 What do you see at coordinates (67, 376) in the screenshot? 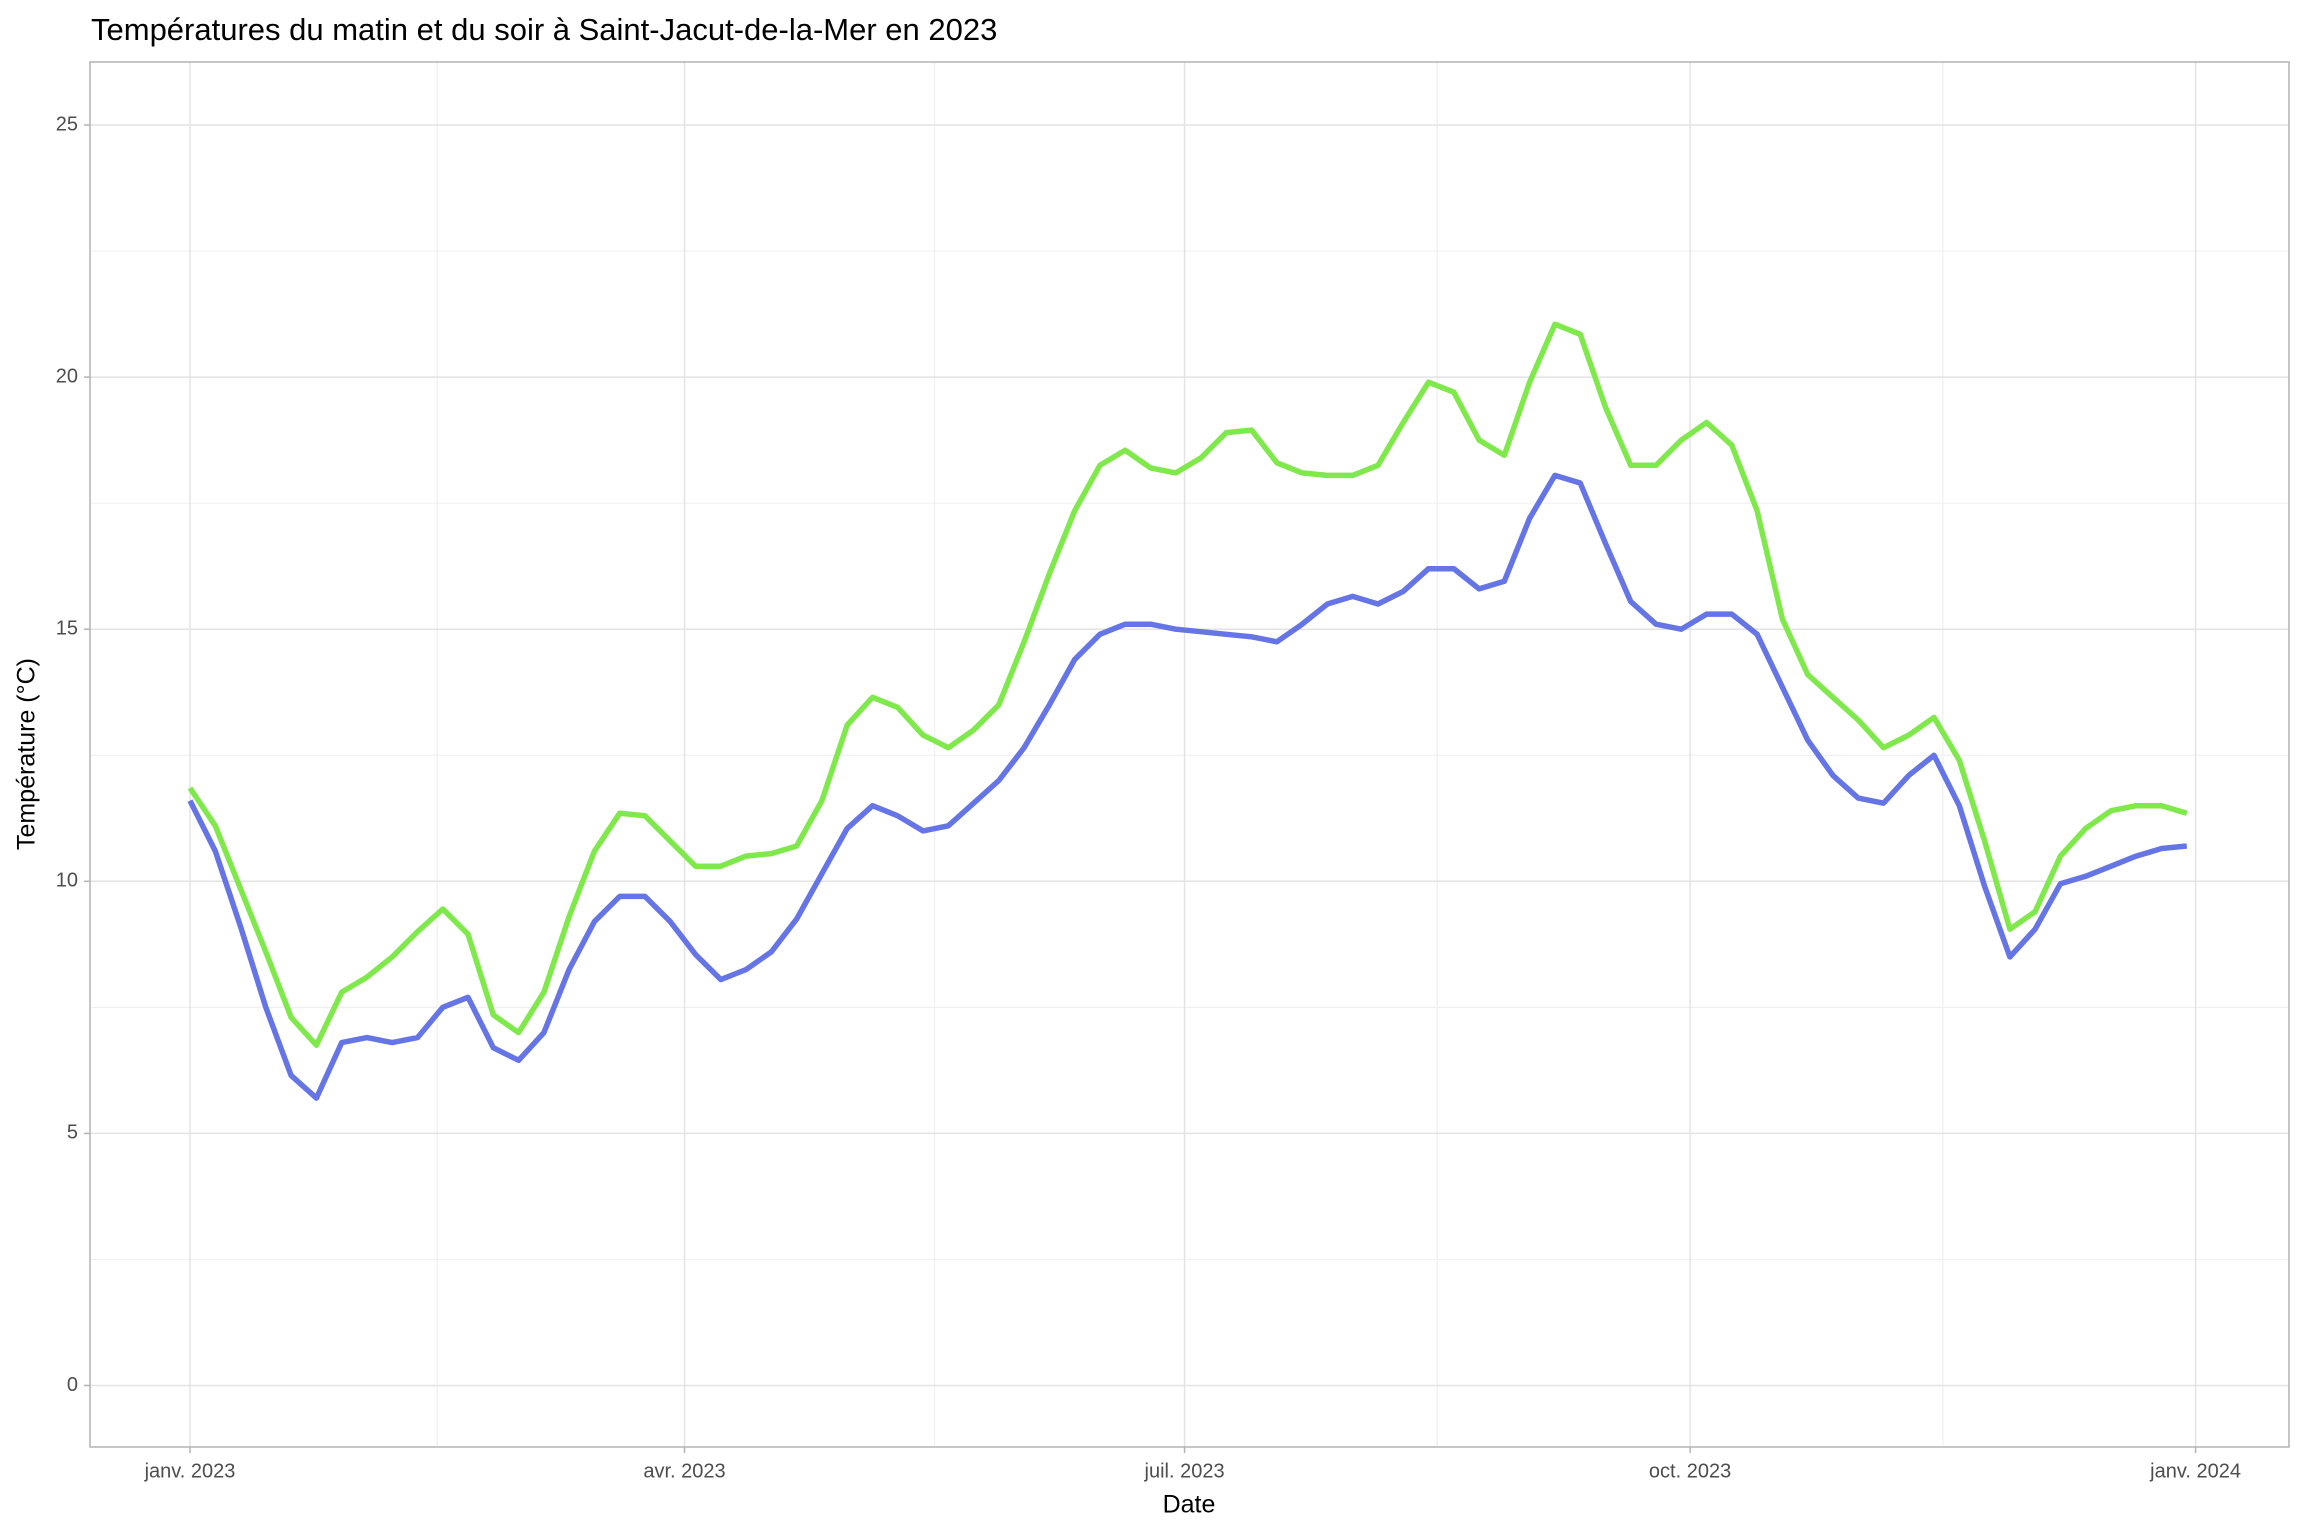
I see `y-tick-label: 20` at bounding box center [67, 376].